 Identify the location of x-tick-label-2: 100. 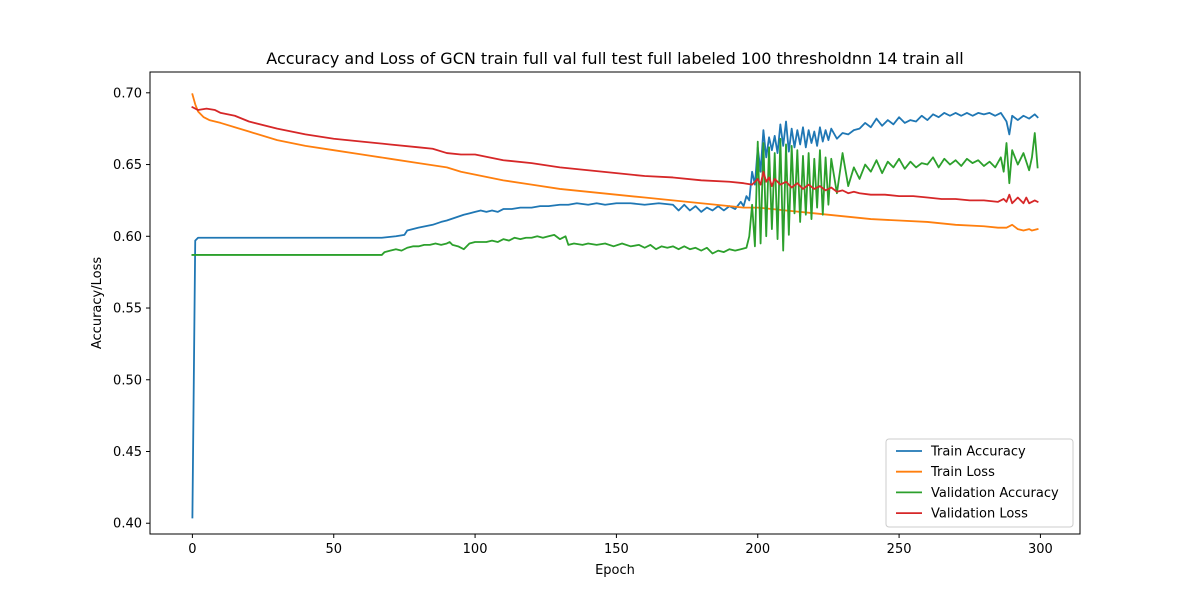
(475, 549).